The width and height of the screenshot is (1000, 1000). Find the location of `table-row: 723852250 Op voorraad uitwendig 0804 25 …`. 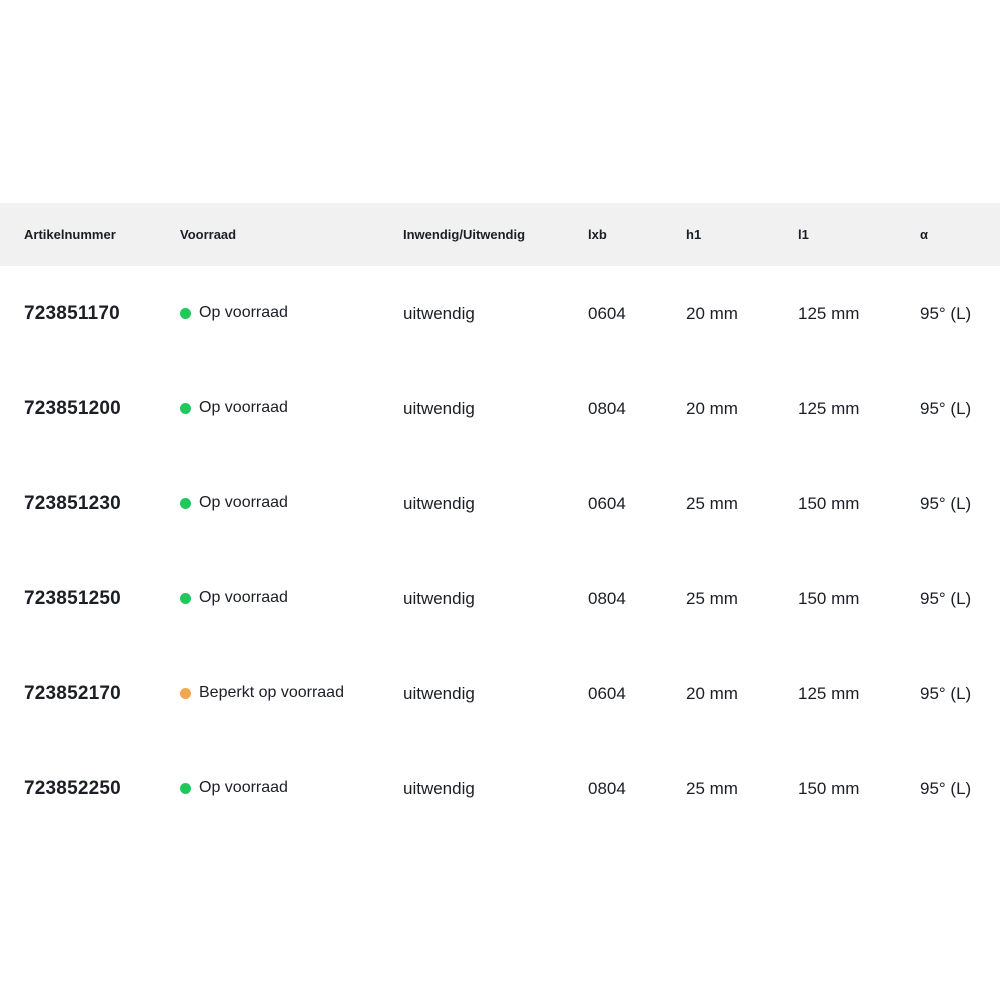

table-row: 723852250 Op voorraad uitwendig 0804 25 … is located at coordinates (500, 788).